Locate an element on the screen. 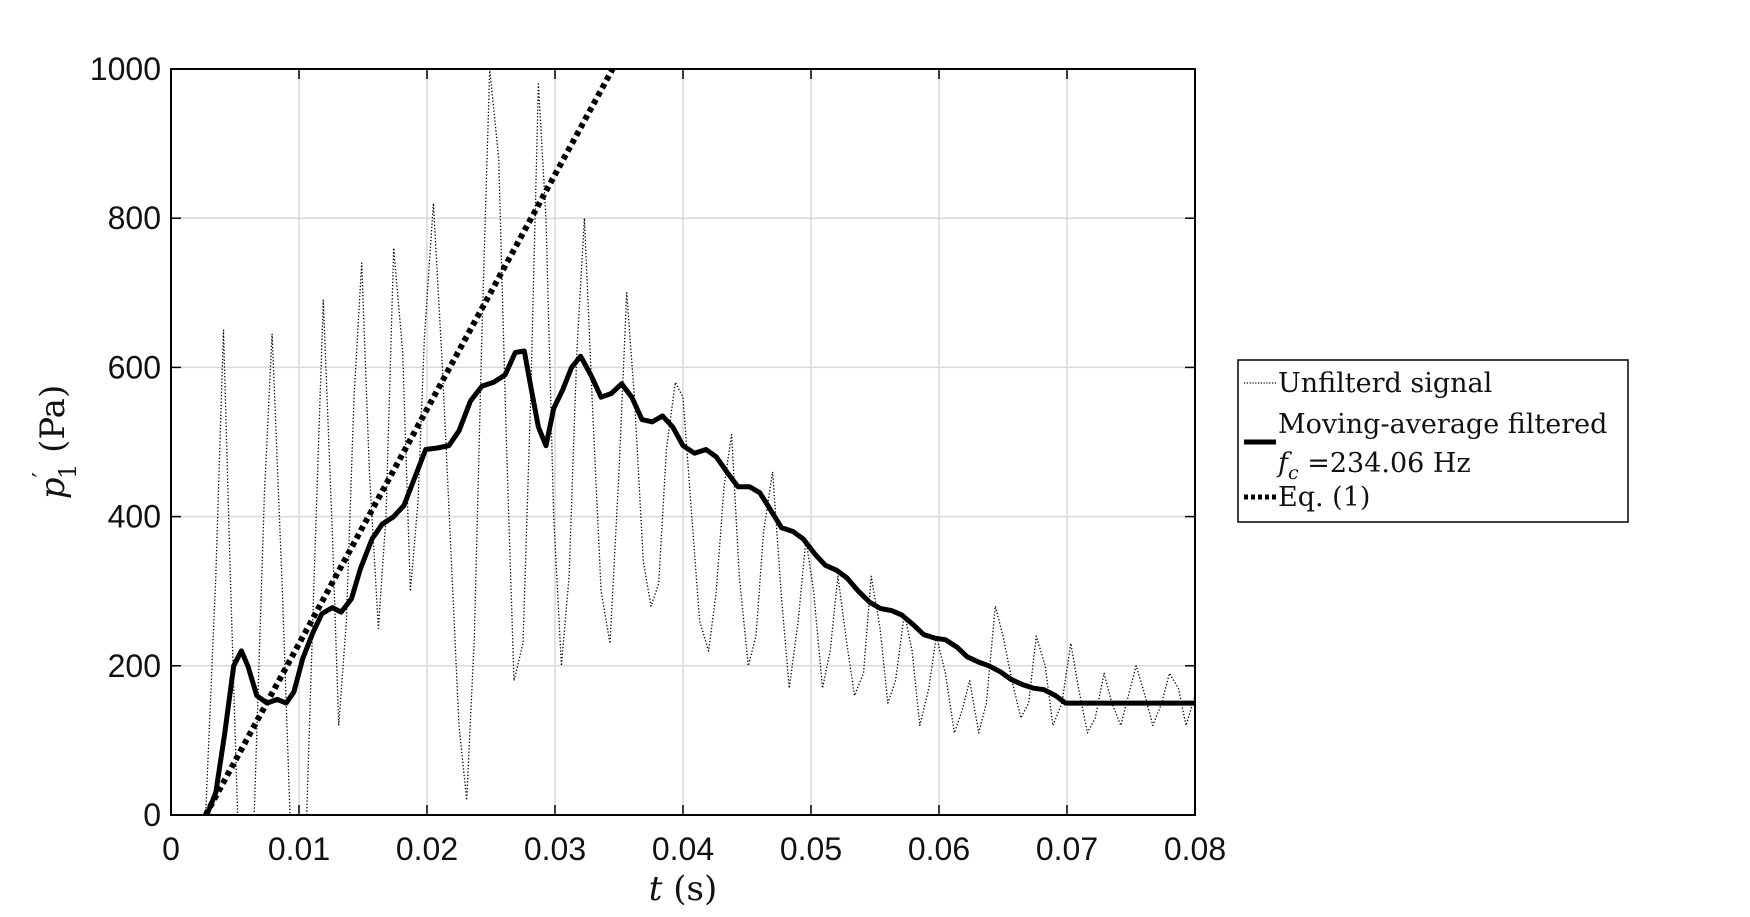 The image size is (1750, 917). legend-label-eq1: Eq. (1) is located at coordinates (1324, 497).